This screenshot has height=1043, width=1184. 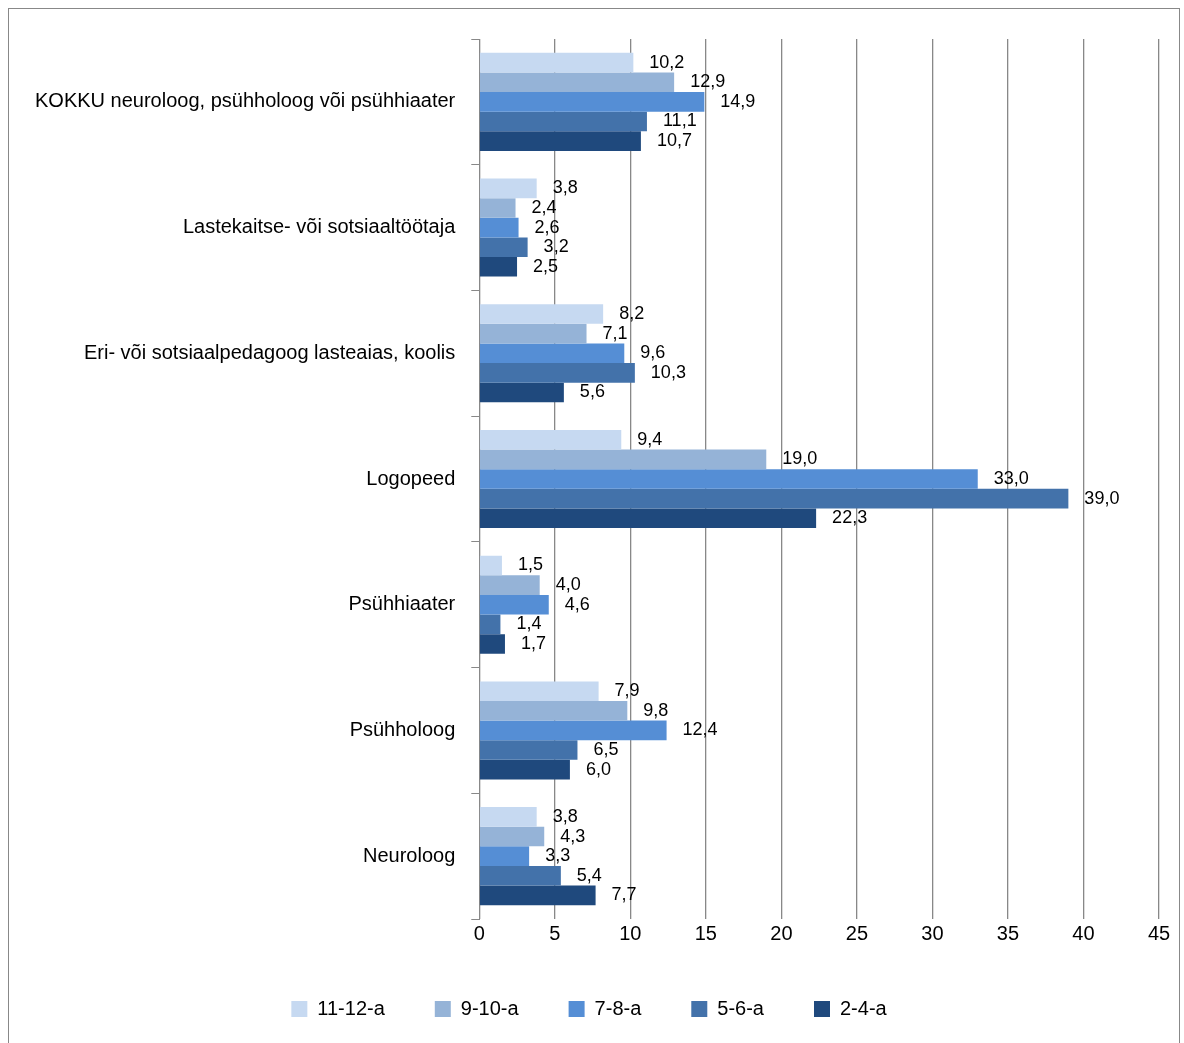 I want to click on y-tick-label: Logopeed, so click(x=411, y=477).